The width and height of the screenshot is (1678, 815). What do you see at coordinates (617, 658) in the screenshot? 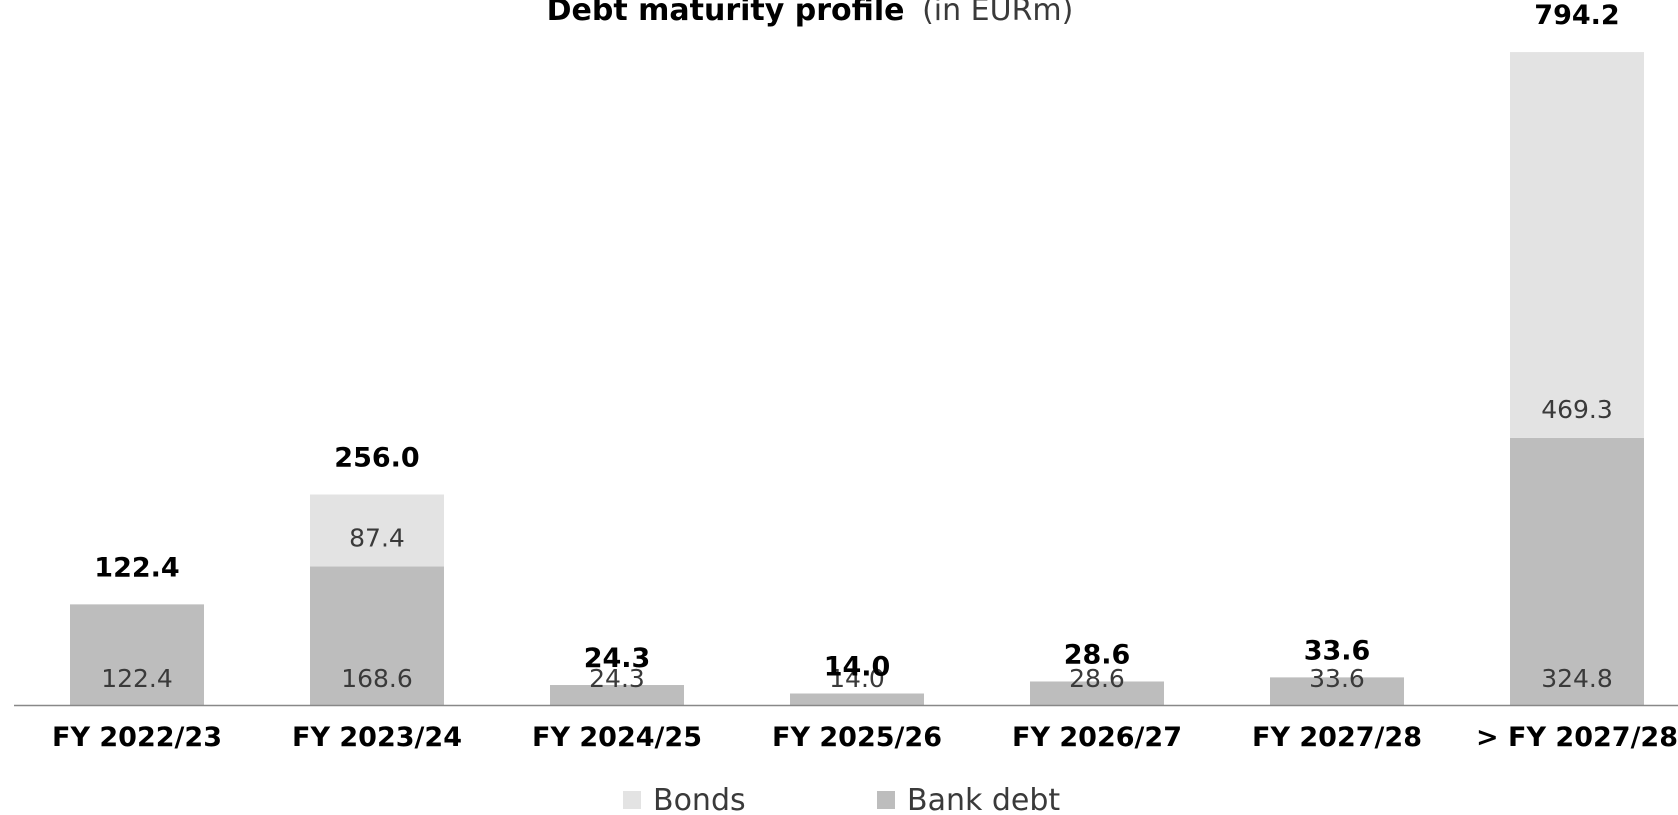
I see `total-label: 24.3` at bounding box center [617, 658].